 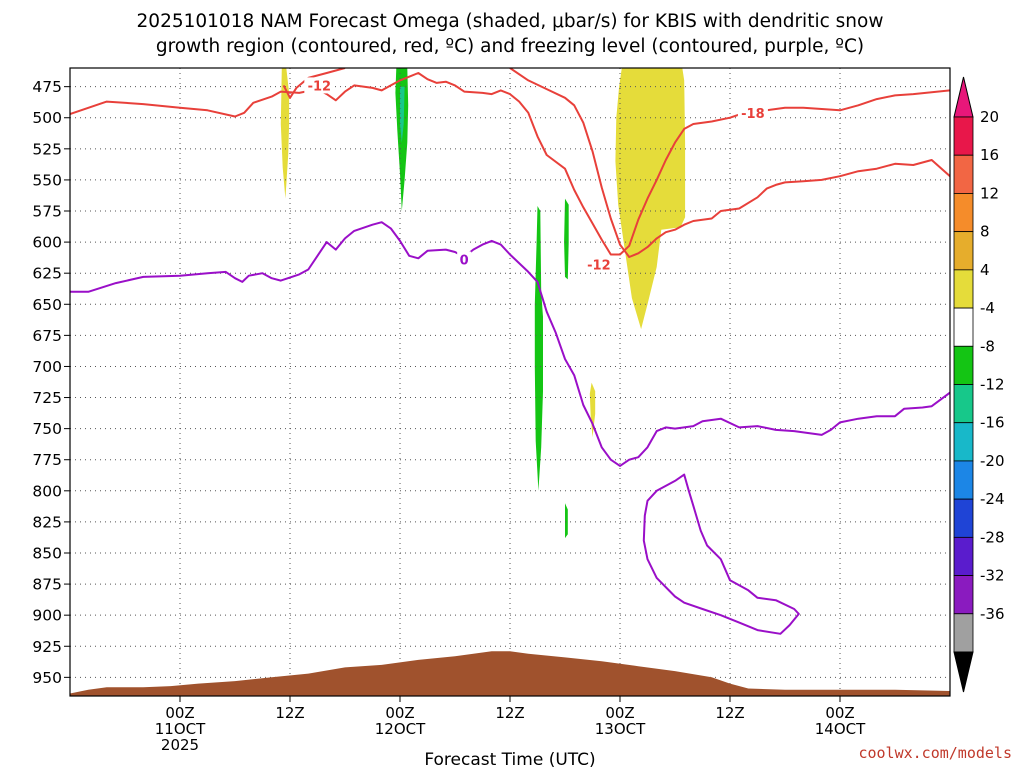 I want to click on omega-region-g4, so click(x=566, y=521).